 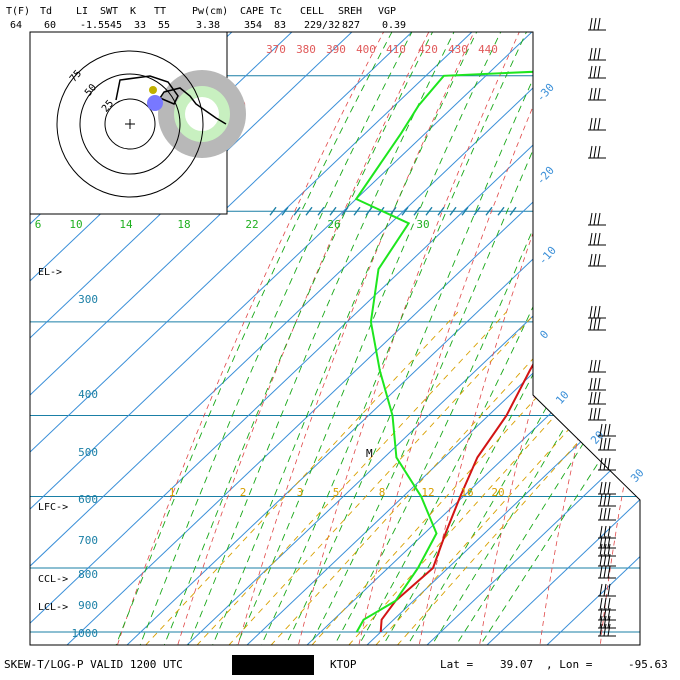 What do you see at coordinates (133, 11) in the screenshot?
I see `header-label-4: K` at bounding box center [133, 11].